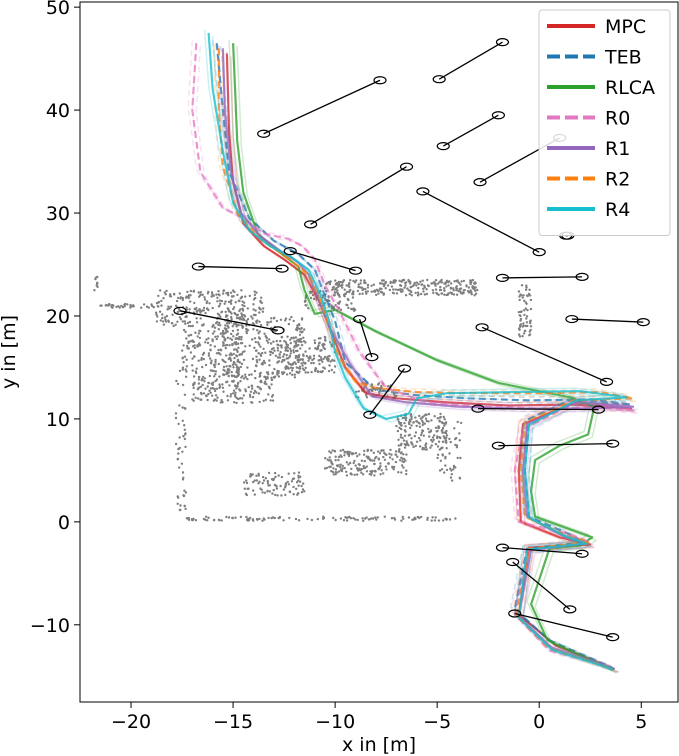  Describe the element at coordinates (539, 722) in the screenshot. I see `x-tick-label: 0` at that location.